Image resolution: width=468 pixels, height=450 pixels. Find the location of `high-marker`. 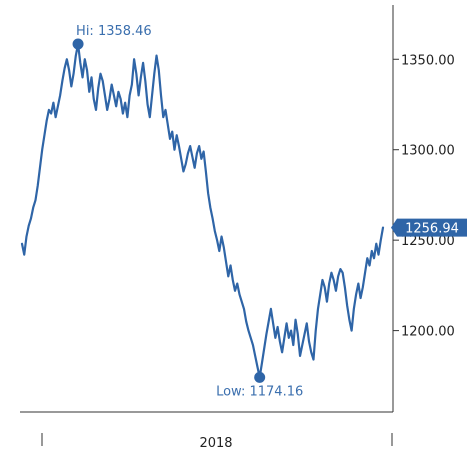

high-marker is located at coordinates (78, 44).